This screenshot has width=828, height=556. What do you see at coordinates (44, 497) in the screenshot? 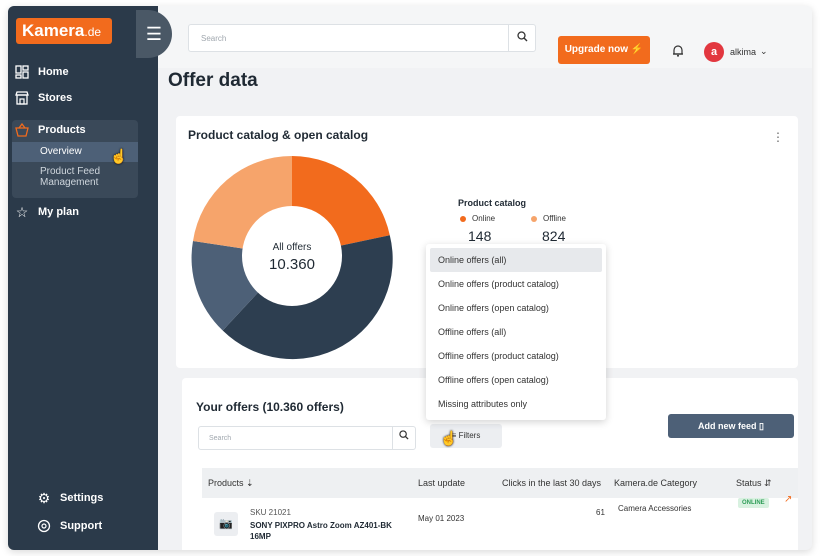
I see `gear-icon: ⚙` at bounding box center [44, 497].